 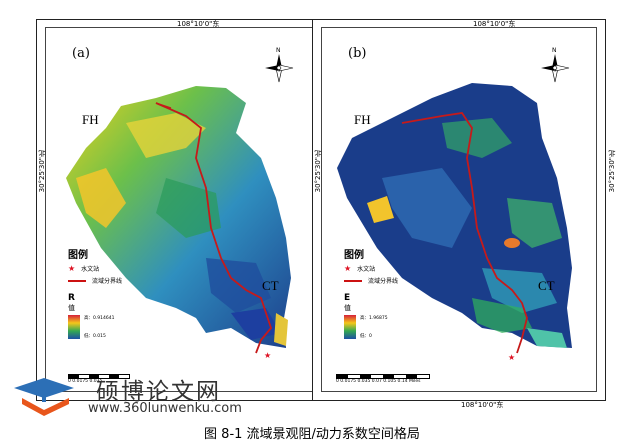 I want to click on scale-bar-b: 0 0.0175 0.035 0.07 0.105 0.14 Miles, so click(x=383, y=379).